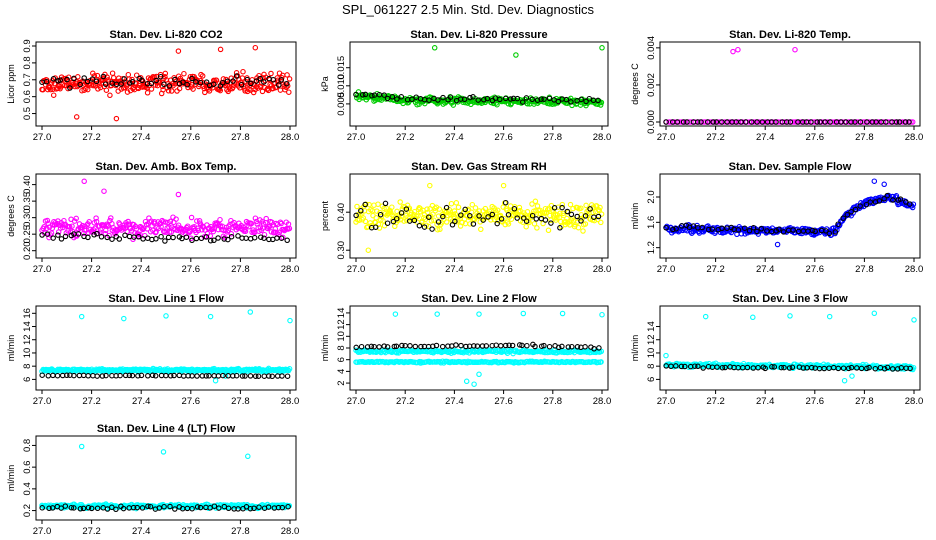  Describe the element at coordinates (635, 348) in the screenshot. I see `y-axis-label: ml/min` at that location.